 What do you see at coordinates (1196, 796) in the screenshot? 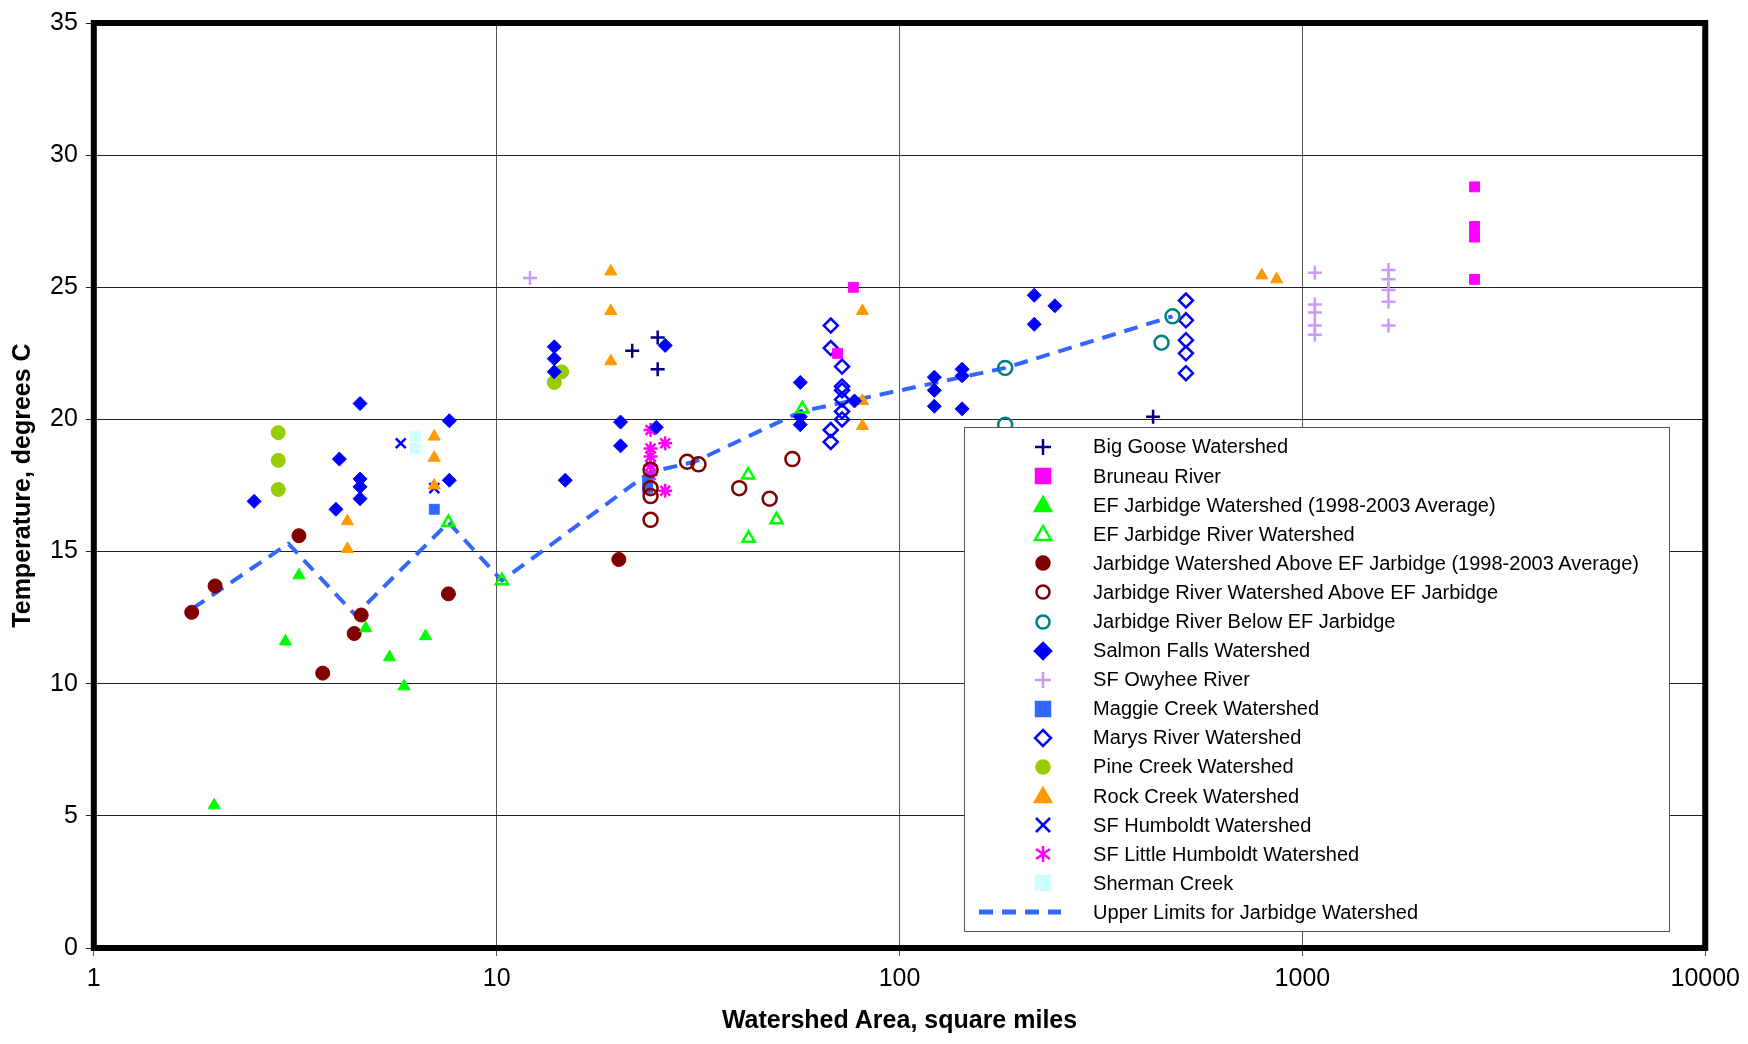
I see `legend-label: Rock Creek Watershed` at bounding box center [1196, 796].